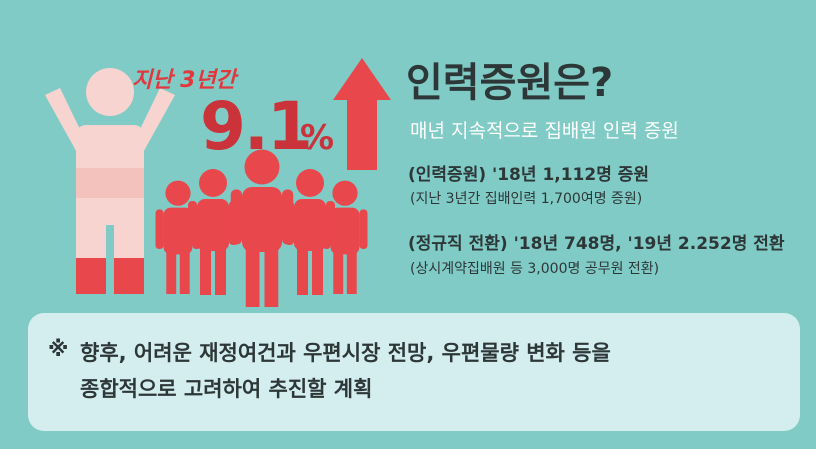 This screenshot has height=449, width=816. Describe the element at coordinates (184, 80) in the screenshot. I see `badge-period: 지난 3년간` at that location.